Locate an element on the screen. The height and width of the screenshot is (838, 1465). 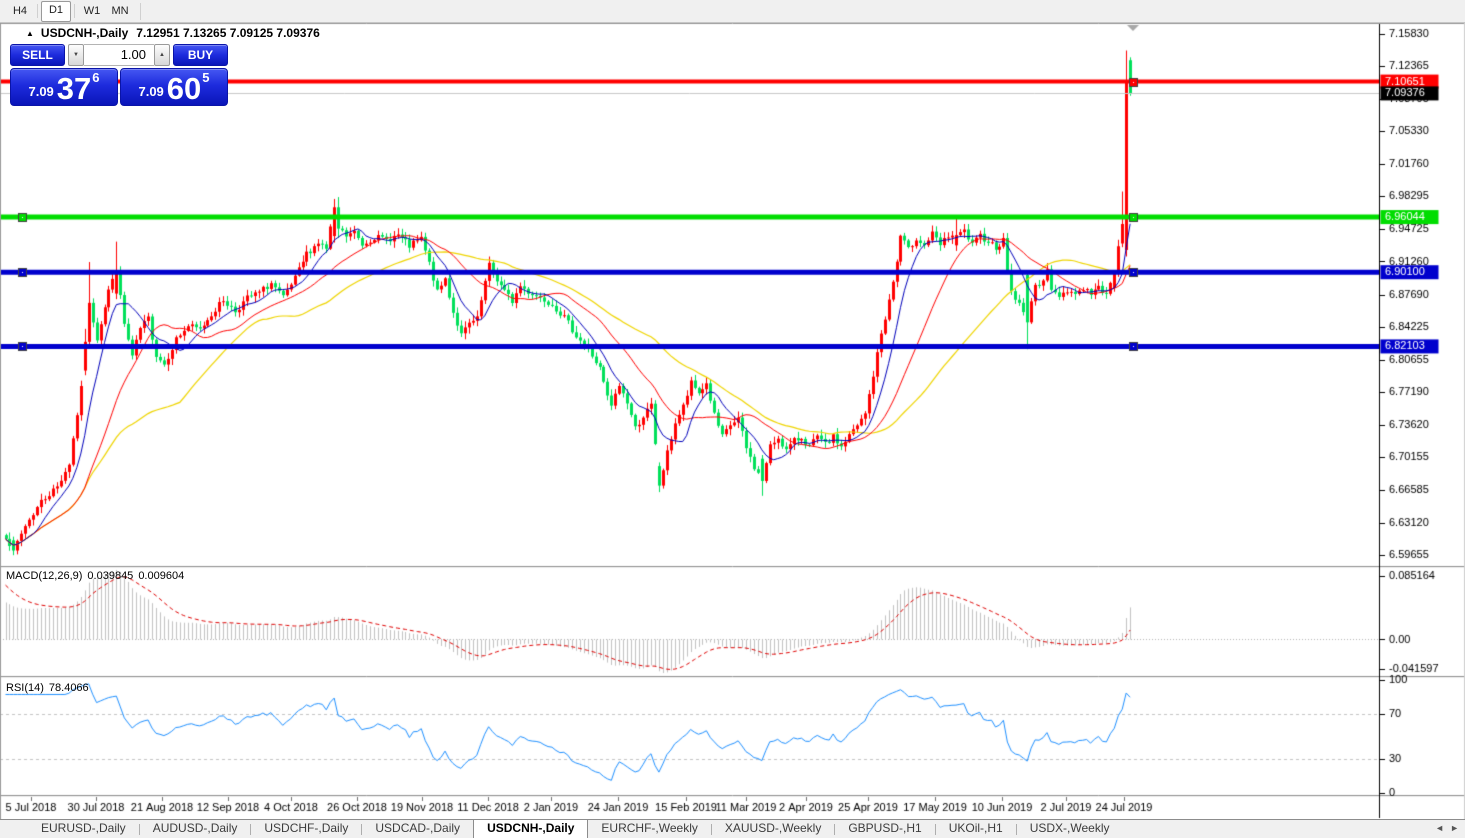
sell-button: SELL is located at coordinates (37, 55).